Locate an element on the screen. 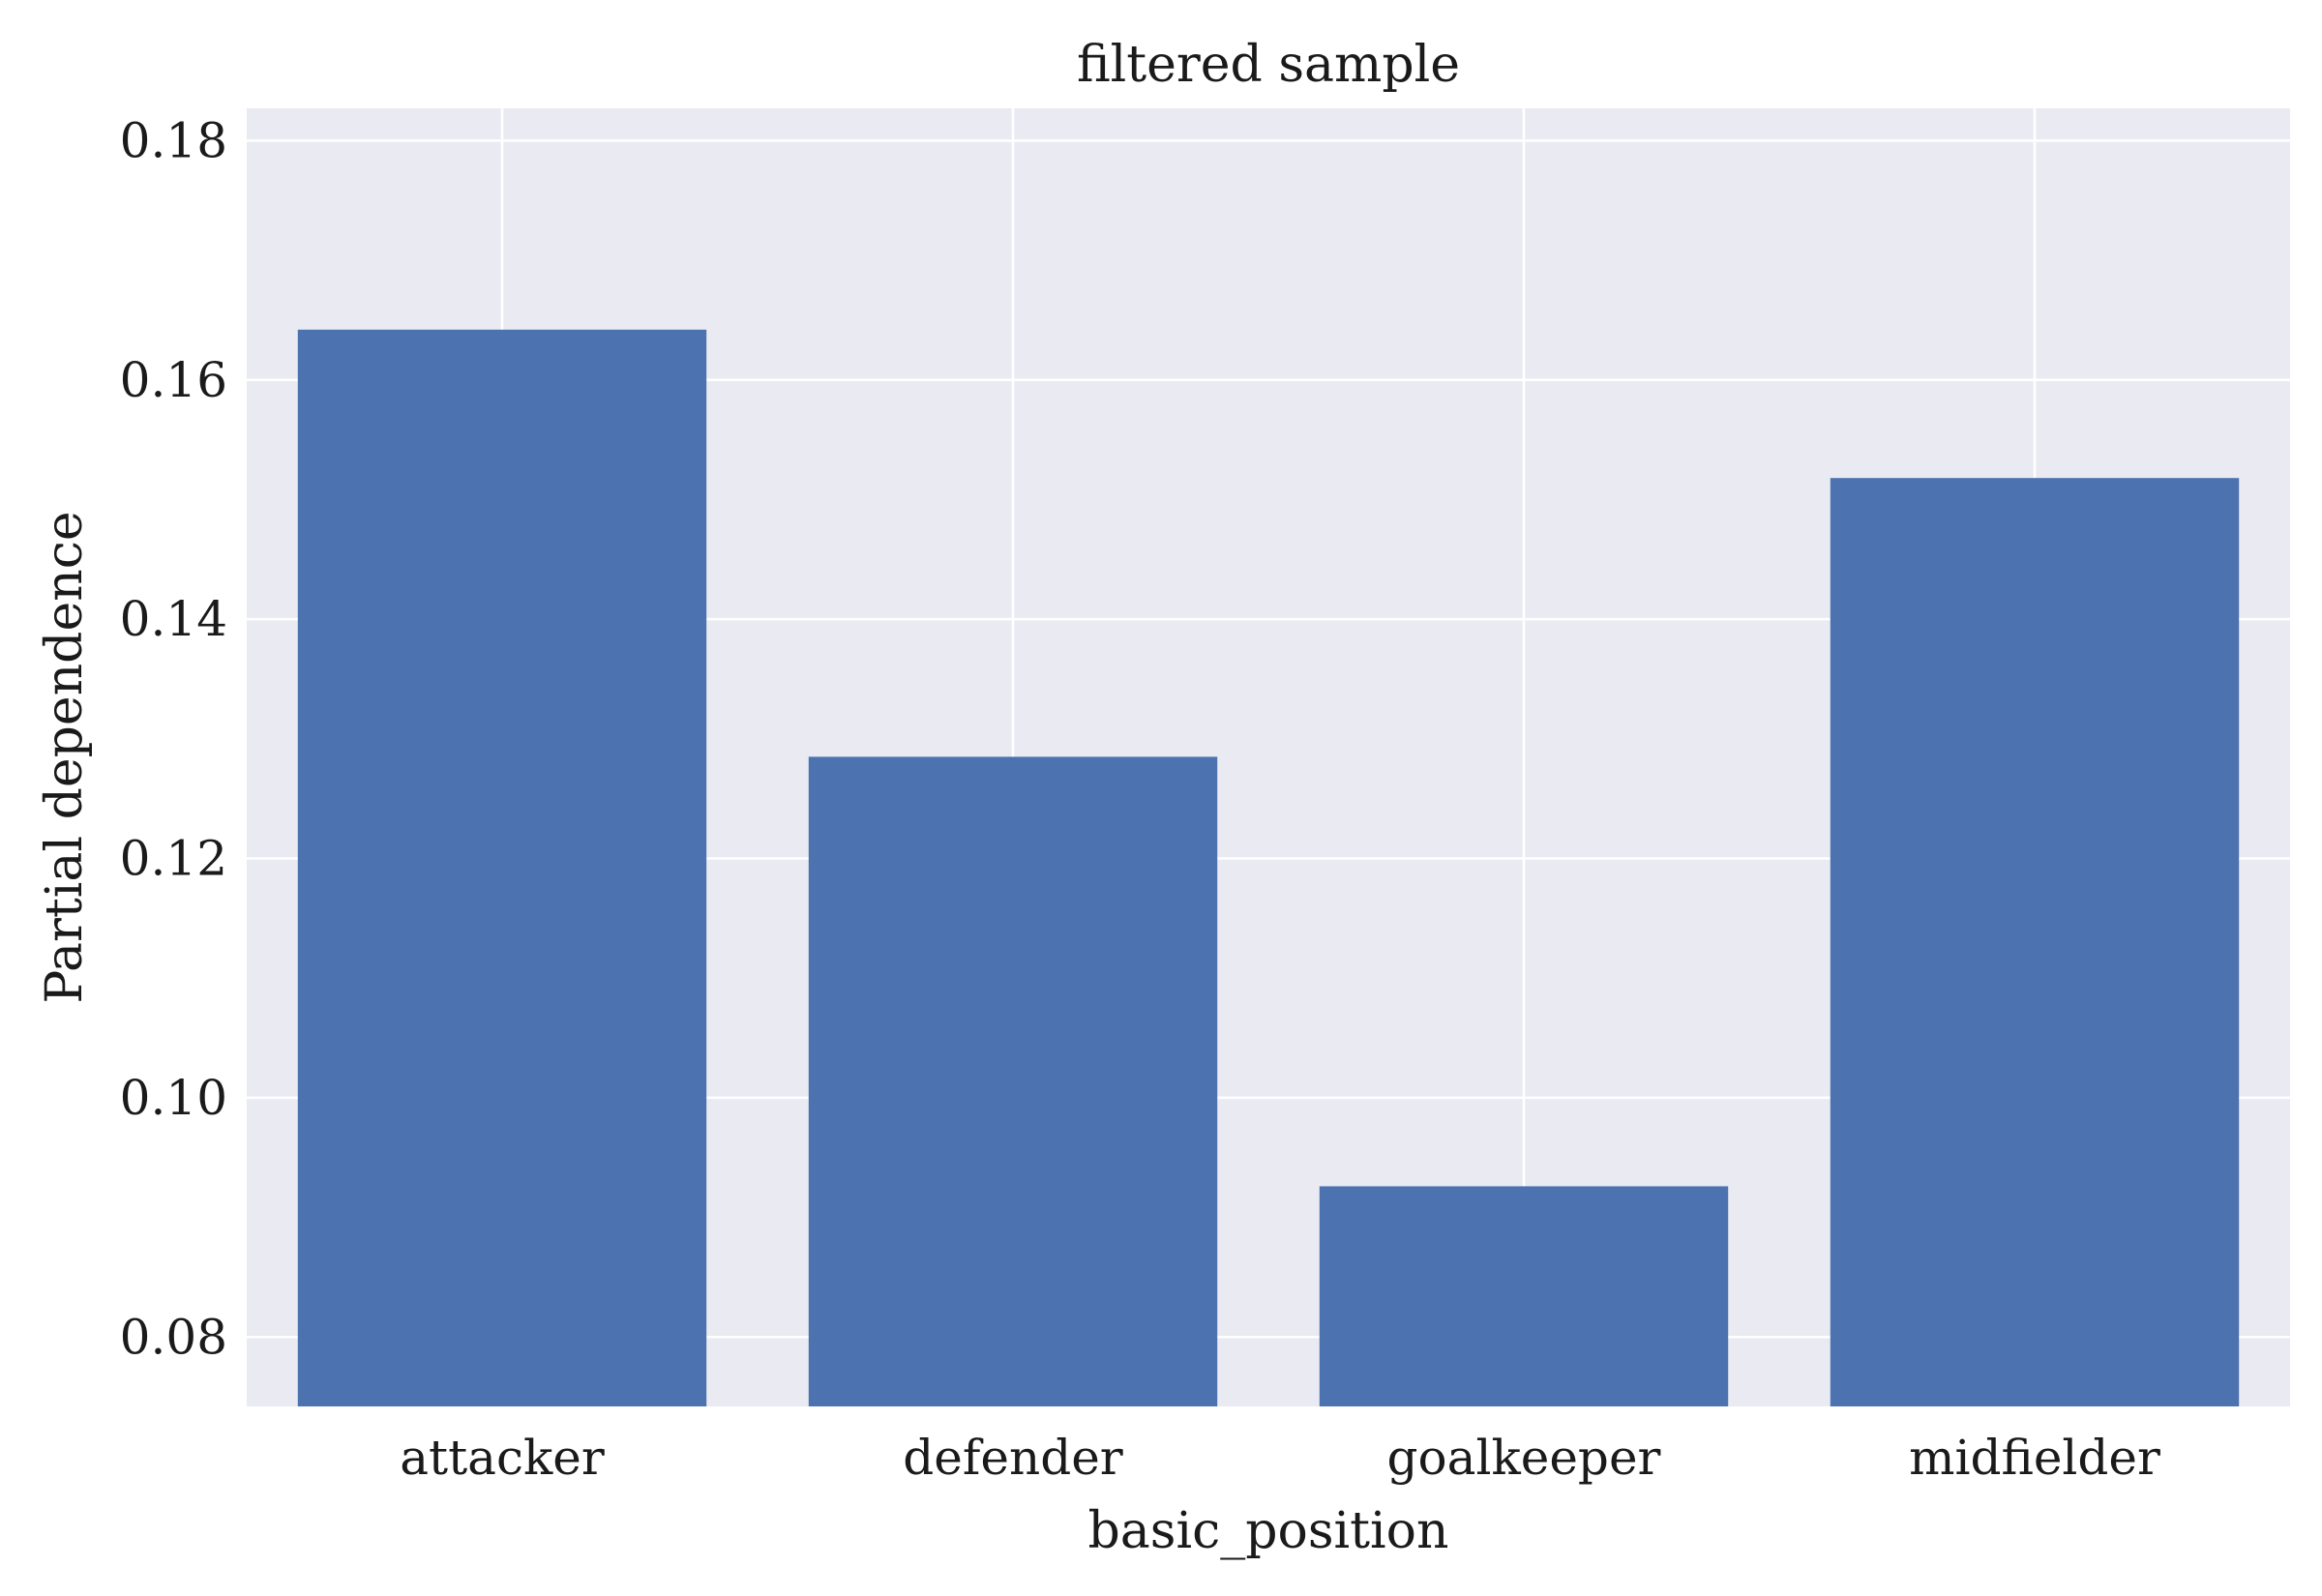 This screenshot has height=1596, width=2322. y-tick-label: 0.18 is located at coordinates (173, 140).